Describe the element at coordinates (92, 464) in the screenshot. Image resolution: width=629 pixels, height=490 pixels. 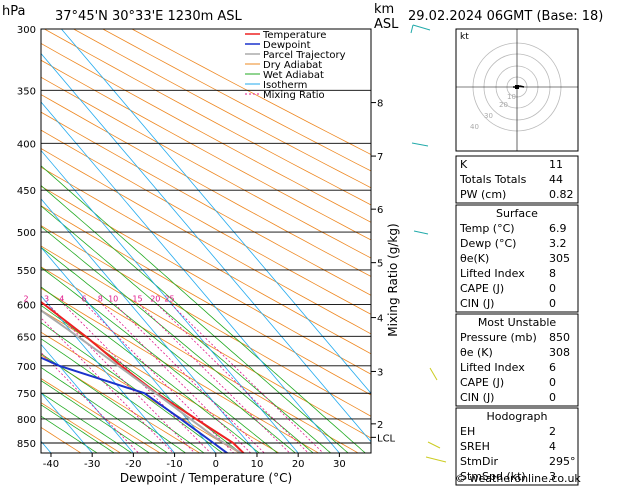
I see `temperature-tick-label: -30` at that location.